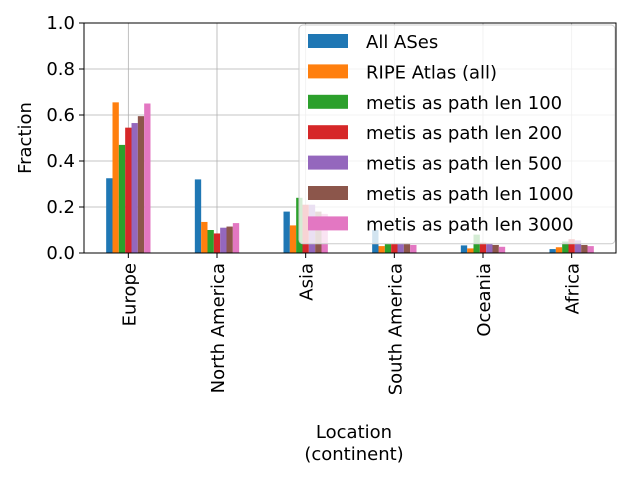 The width and height of the screenshot is (640, 485). I want to click on y-tick-label: 0.0, so click(60, 253).